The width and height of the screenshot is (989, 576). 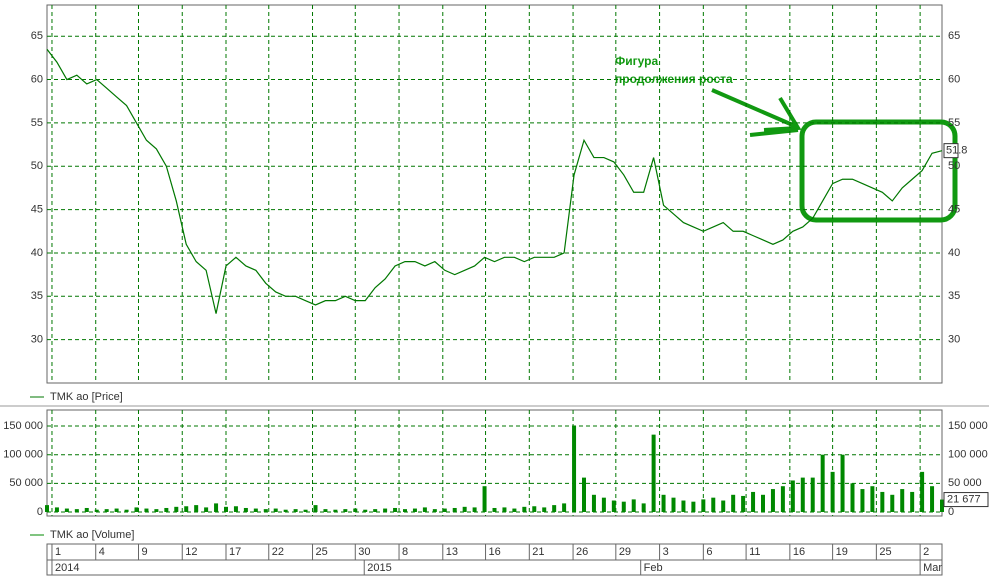 What do you see at coordinates (67, 568) in the screenshot?
I see `x-tick-label: 2014` at bounding box center [67, 568].